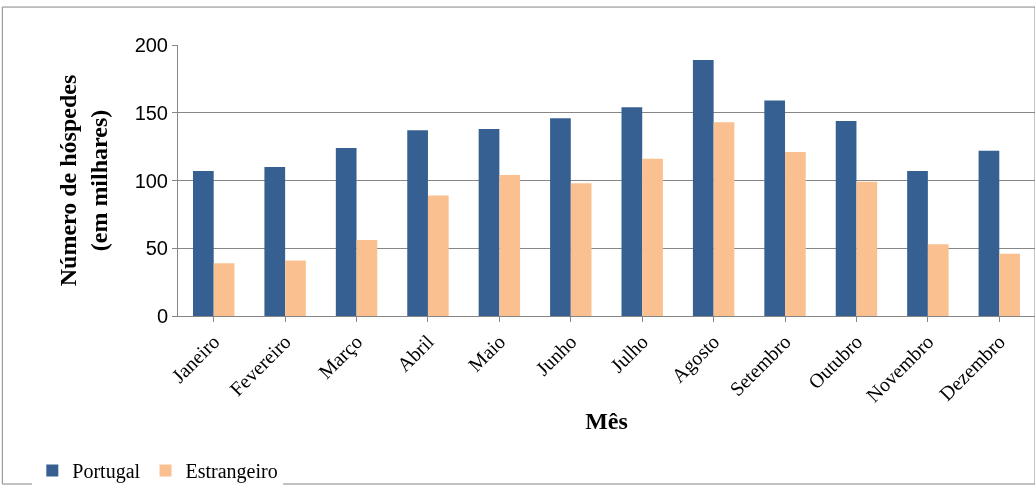 This screenshot has height=490, width=1035. What do you see at coordinates (151, 112) in the screenshot?
I see `y-tick-label: 150` at bounding box center [151, 112].